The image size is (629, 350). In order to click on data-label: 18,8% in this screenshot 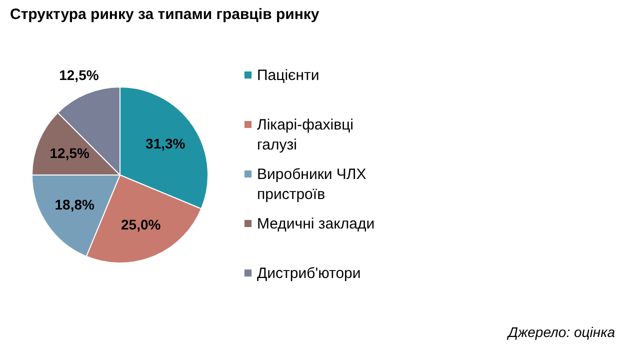, I will do `click(75, 204)`.